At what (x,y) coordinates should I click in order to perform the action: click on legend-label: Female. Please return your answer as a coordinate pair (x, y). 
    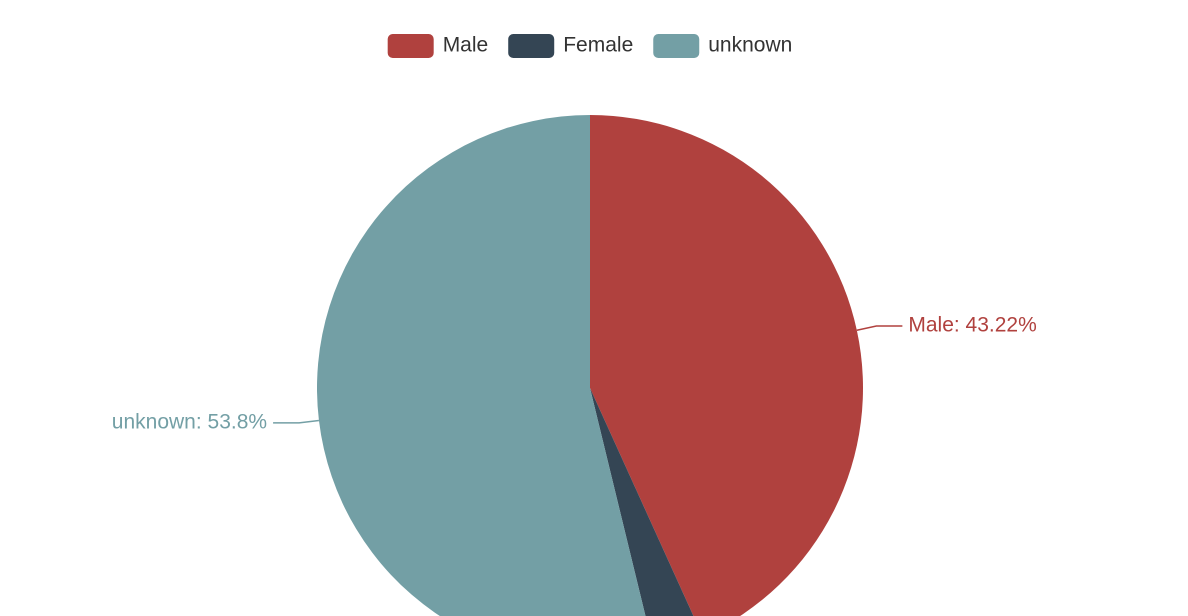
    Looking at the image, I should click on (598, 45).